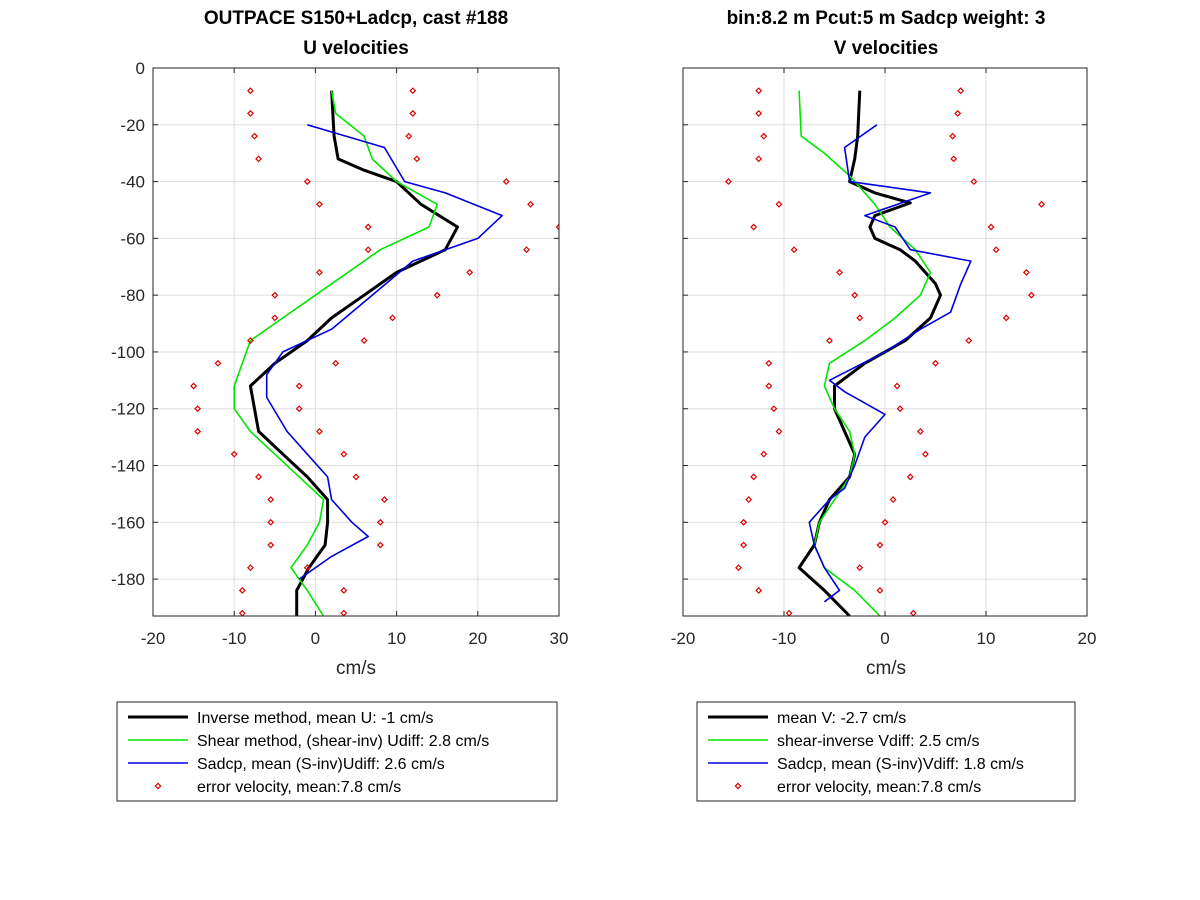 Image resolution: width=1200 pixels, height=900 pixels. I want to click on v-panel-xlabel: cm/s, so click(886, 668).